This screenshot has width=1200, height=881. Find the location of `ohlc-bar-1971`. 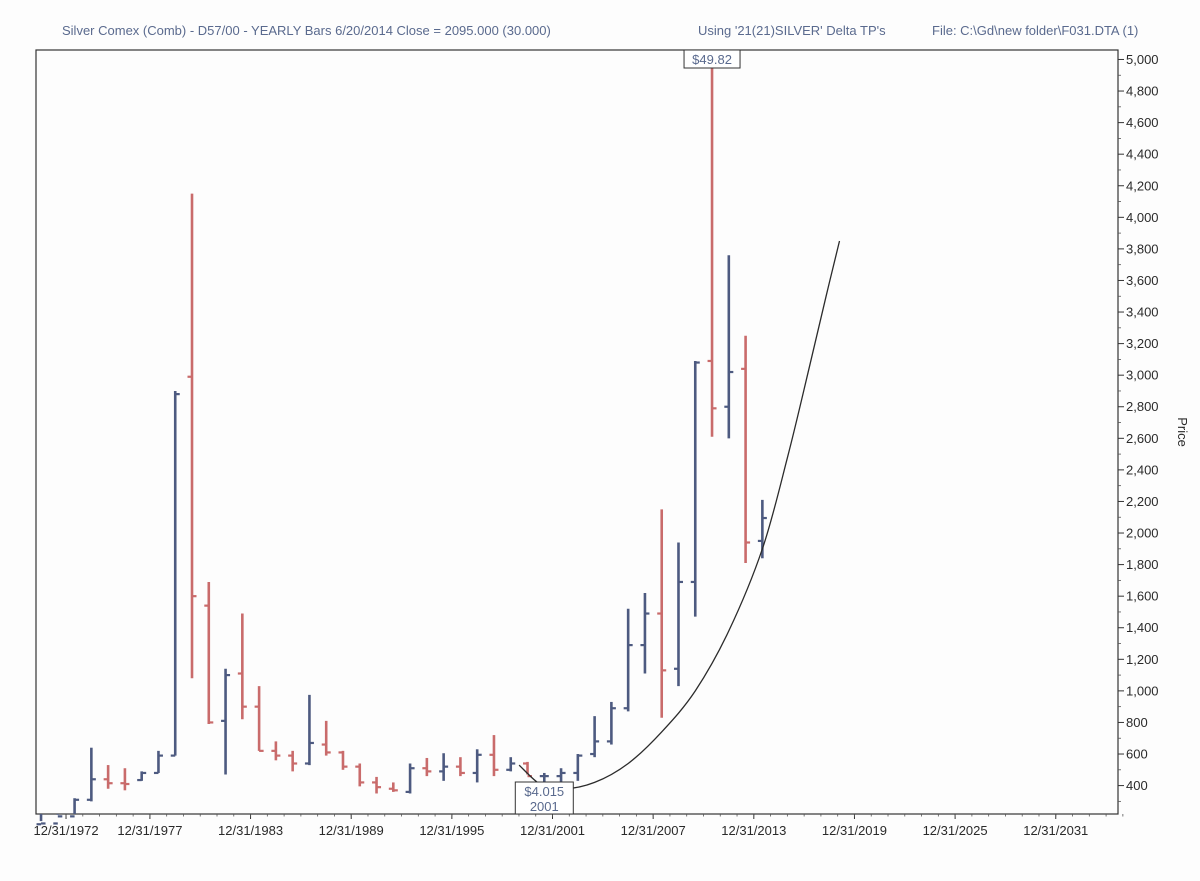

ohlc-bar-1971 is located at coordinates (41, 820).